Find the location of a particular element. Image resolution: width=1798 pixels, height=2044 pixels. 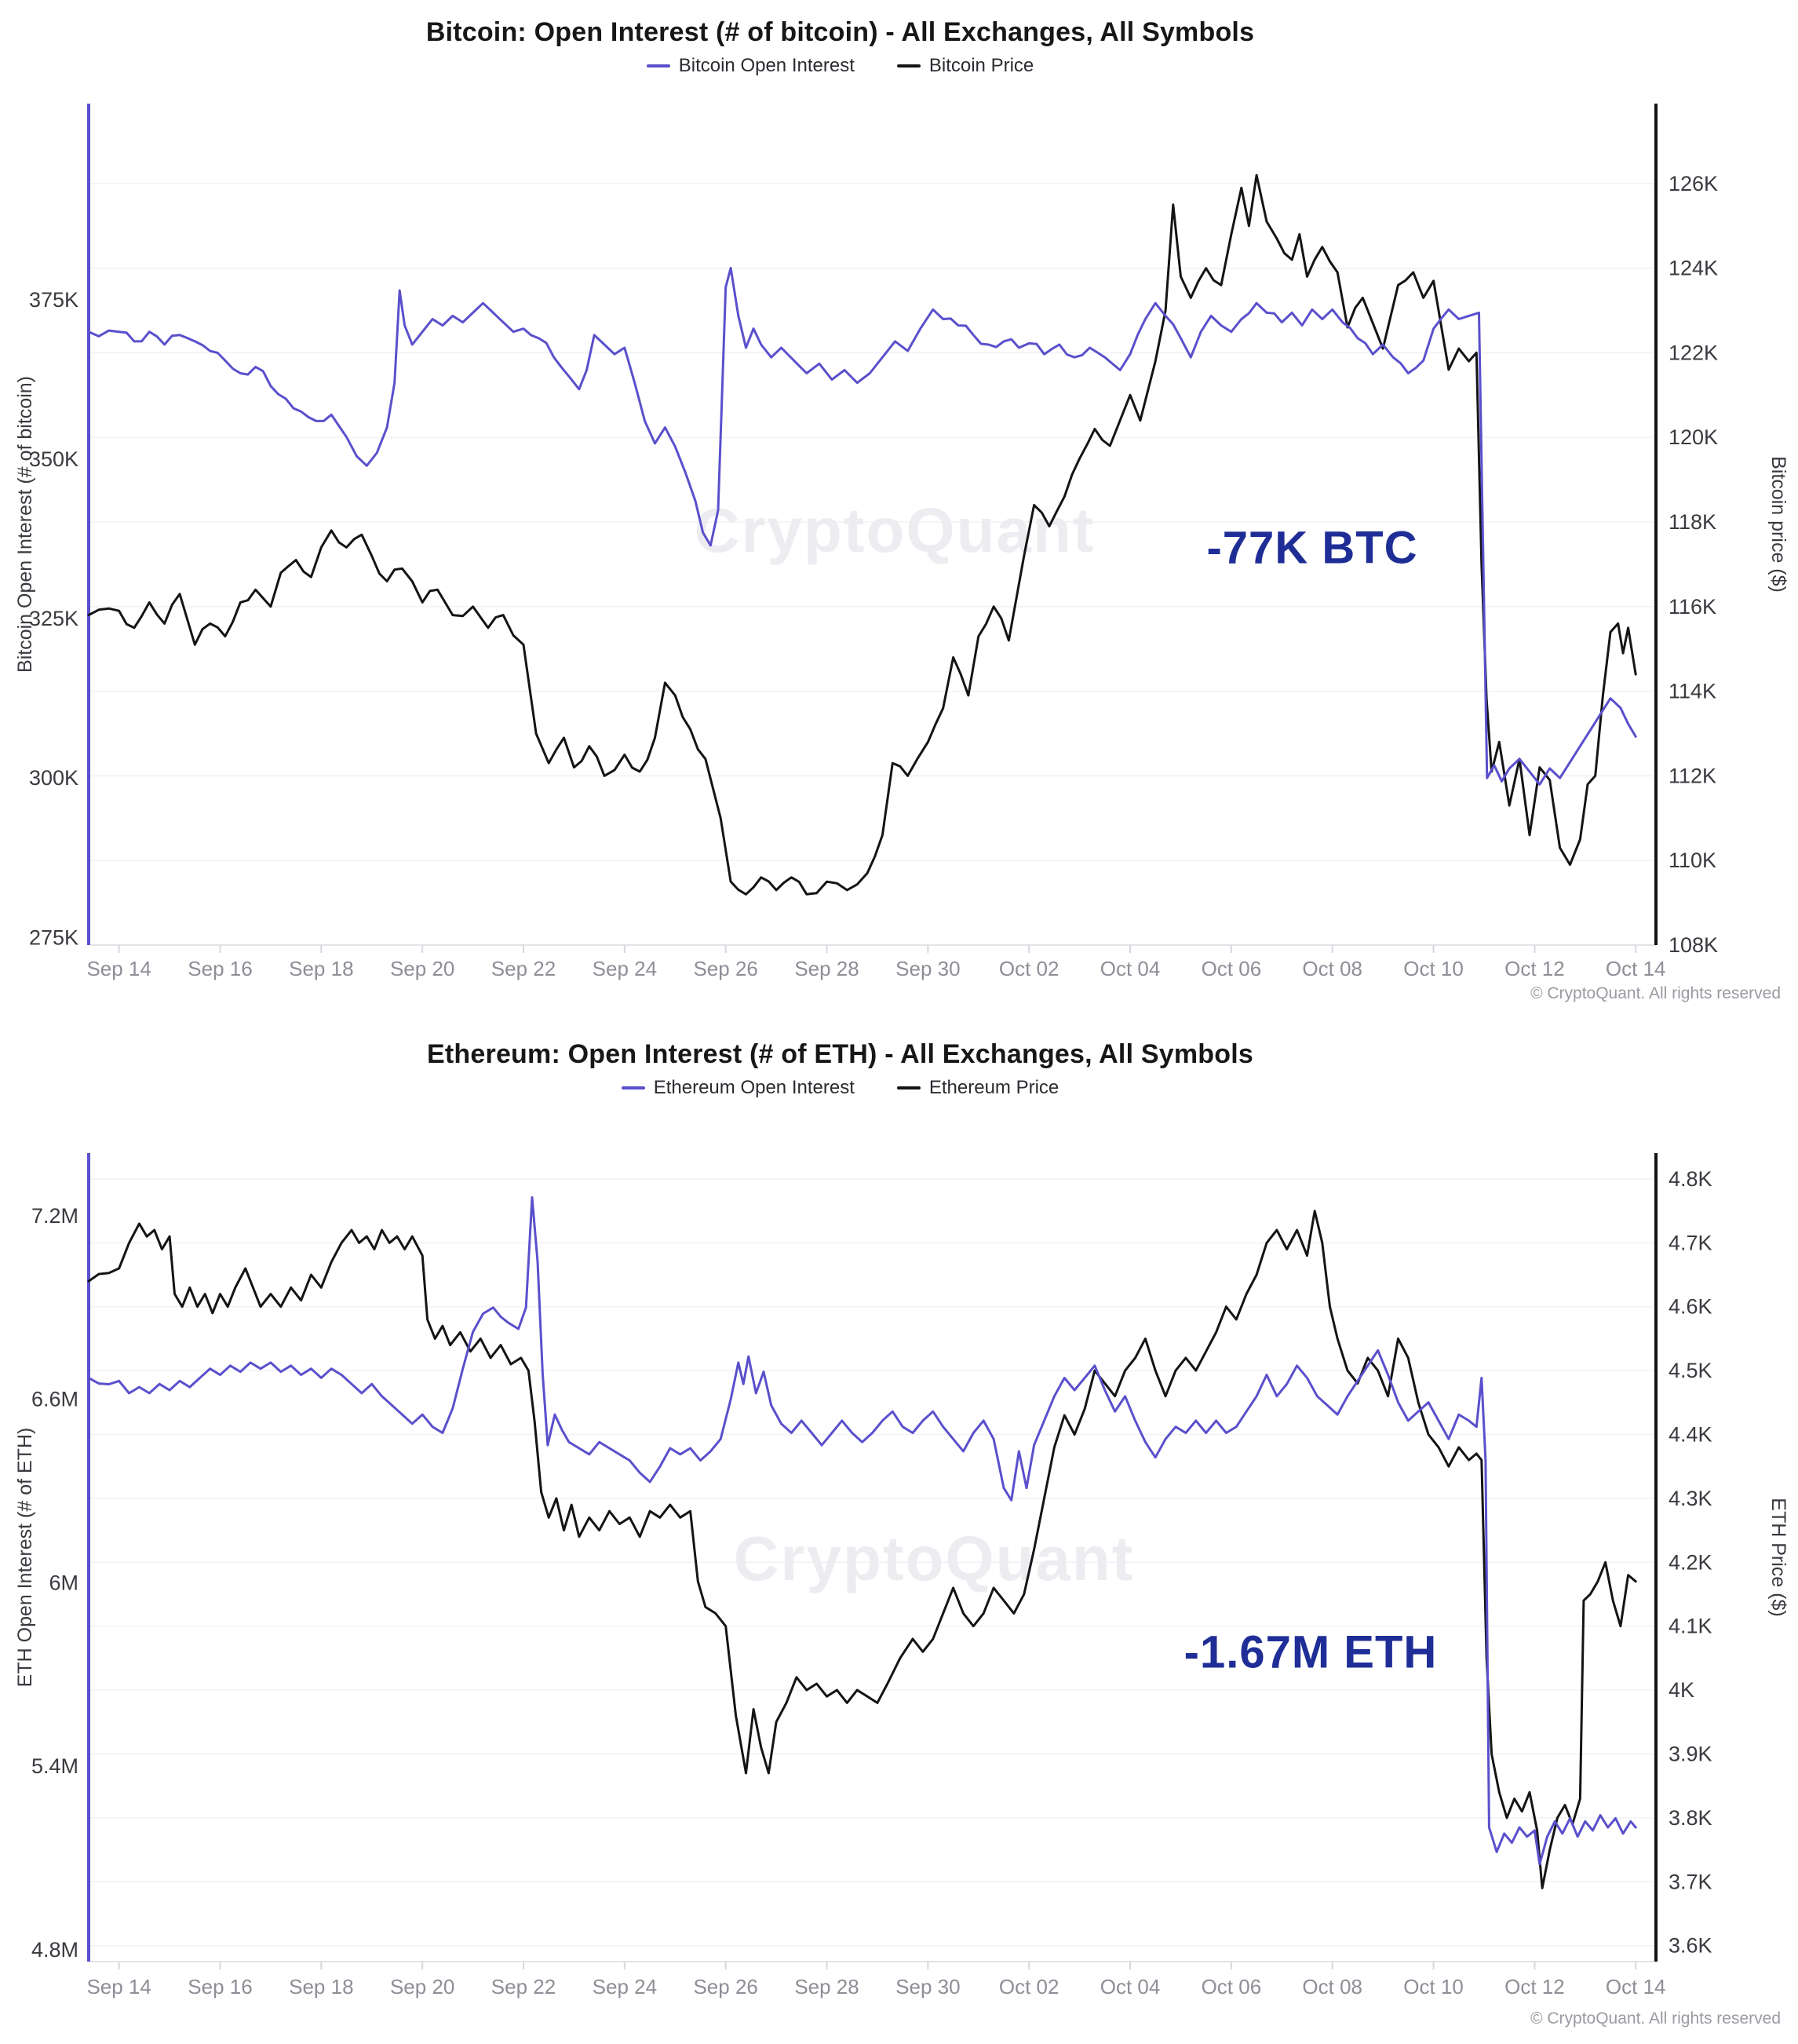

left-tick-label: 325K is located at coordinates (53, 618).